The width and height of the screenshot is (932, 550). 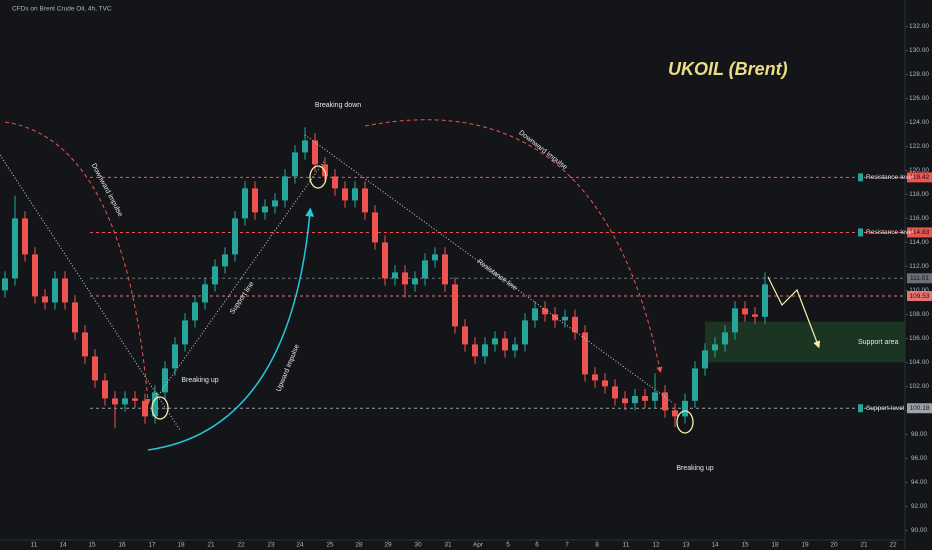 What do you see at coordinates (300, 545) in the screenshot?
I see `x-tick-label: 24` at bounding box center [300, 545].